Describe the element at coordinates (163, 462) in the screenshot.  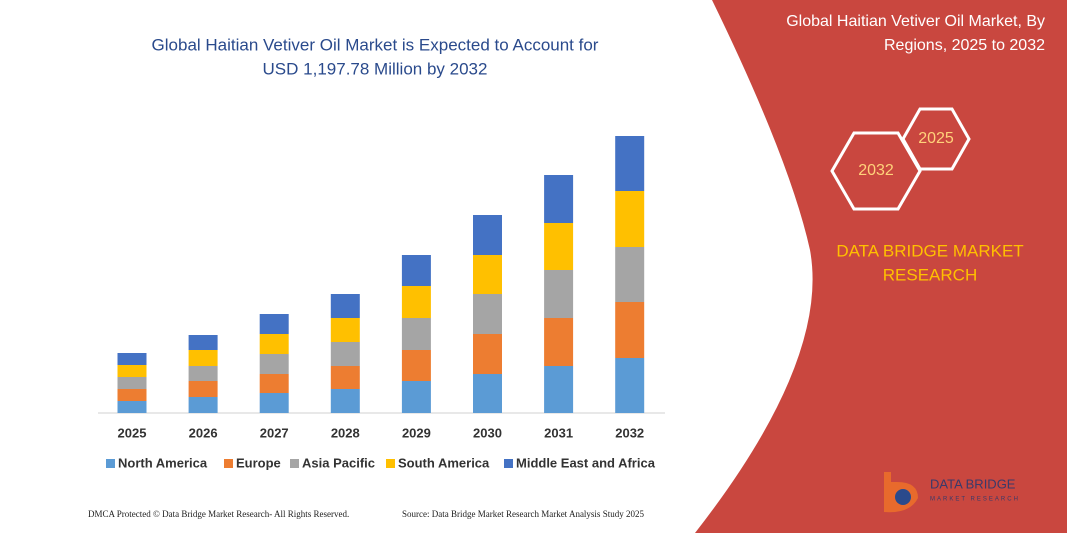
I see `legend-label: North America` at that location.